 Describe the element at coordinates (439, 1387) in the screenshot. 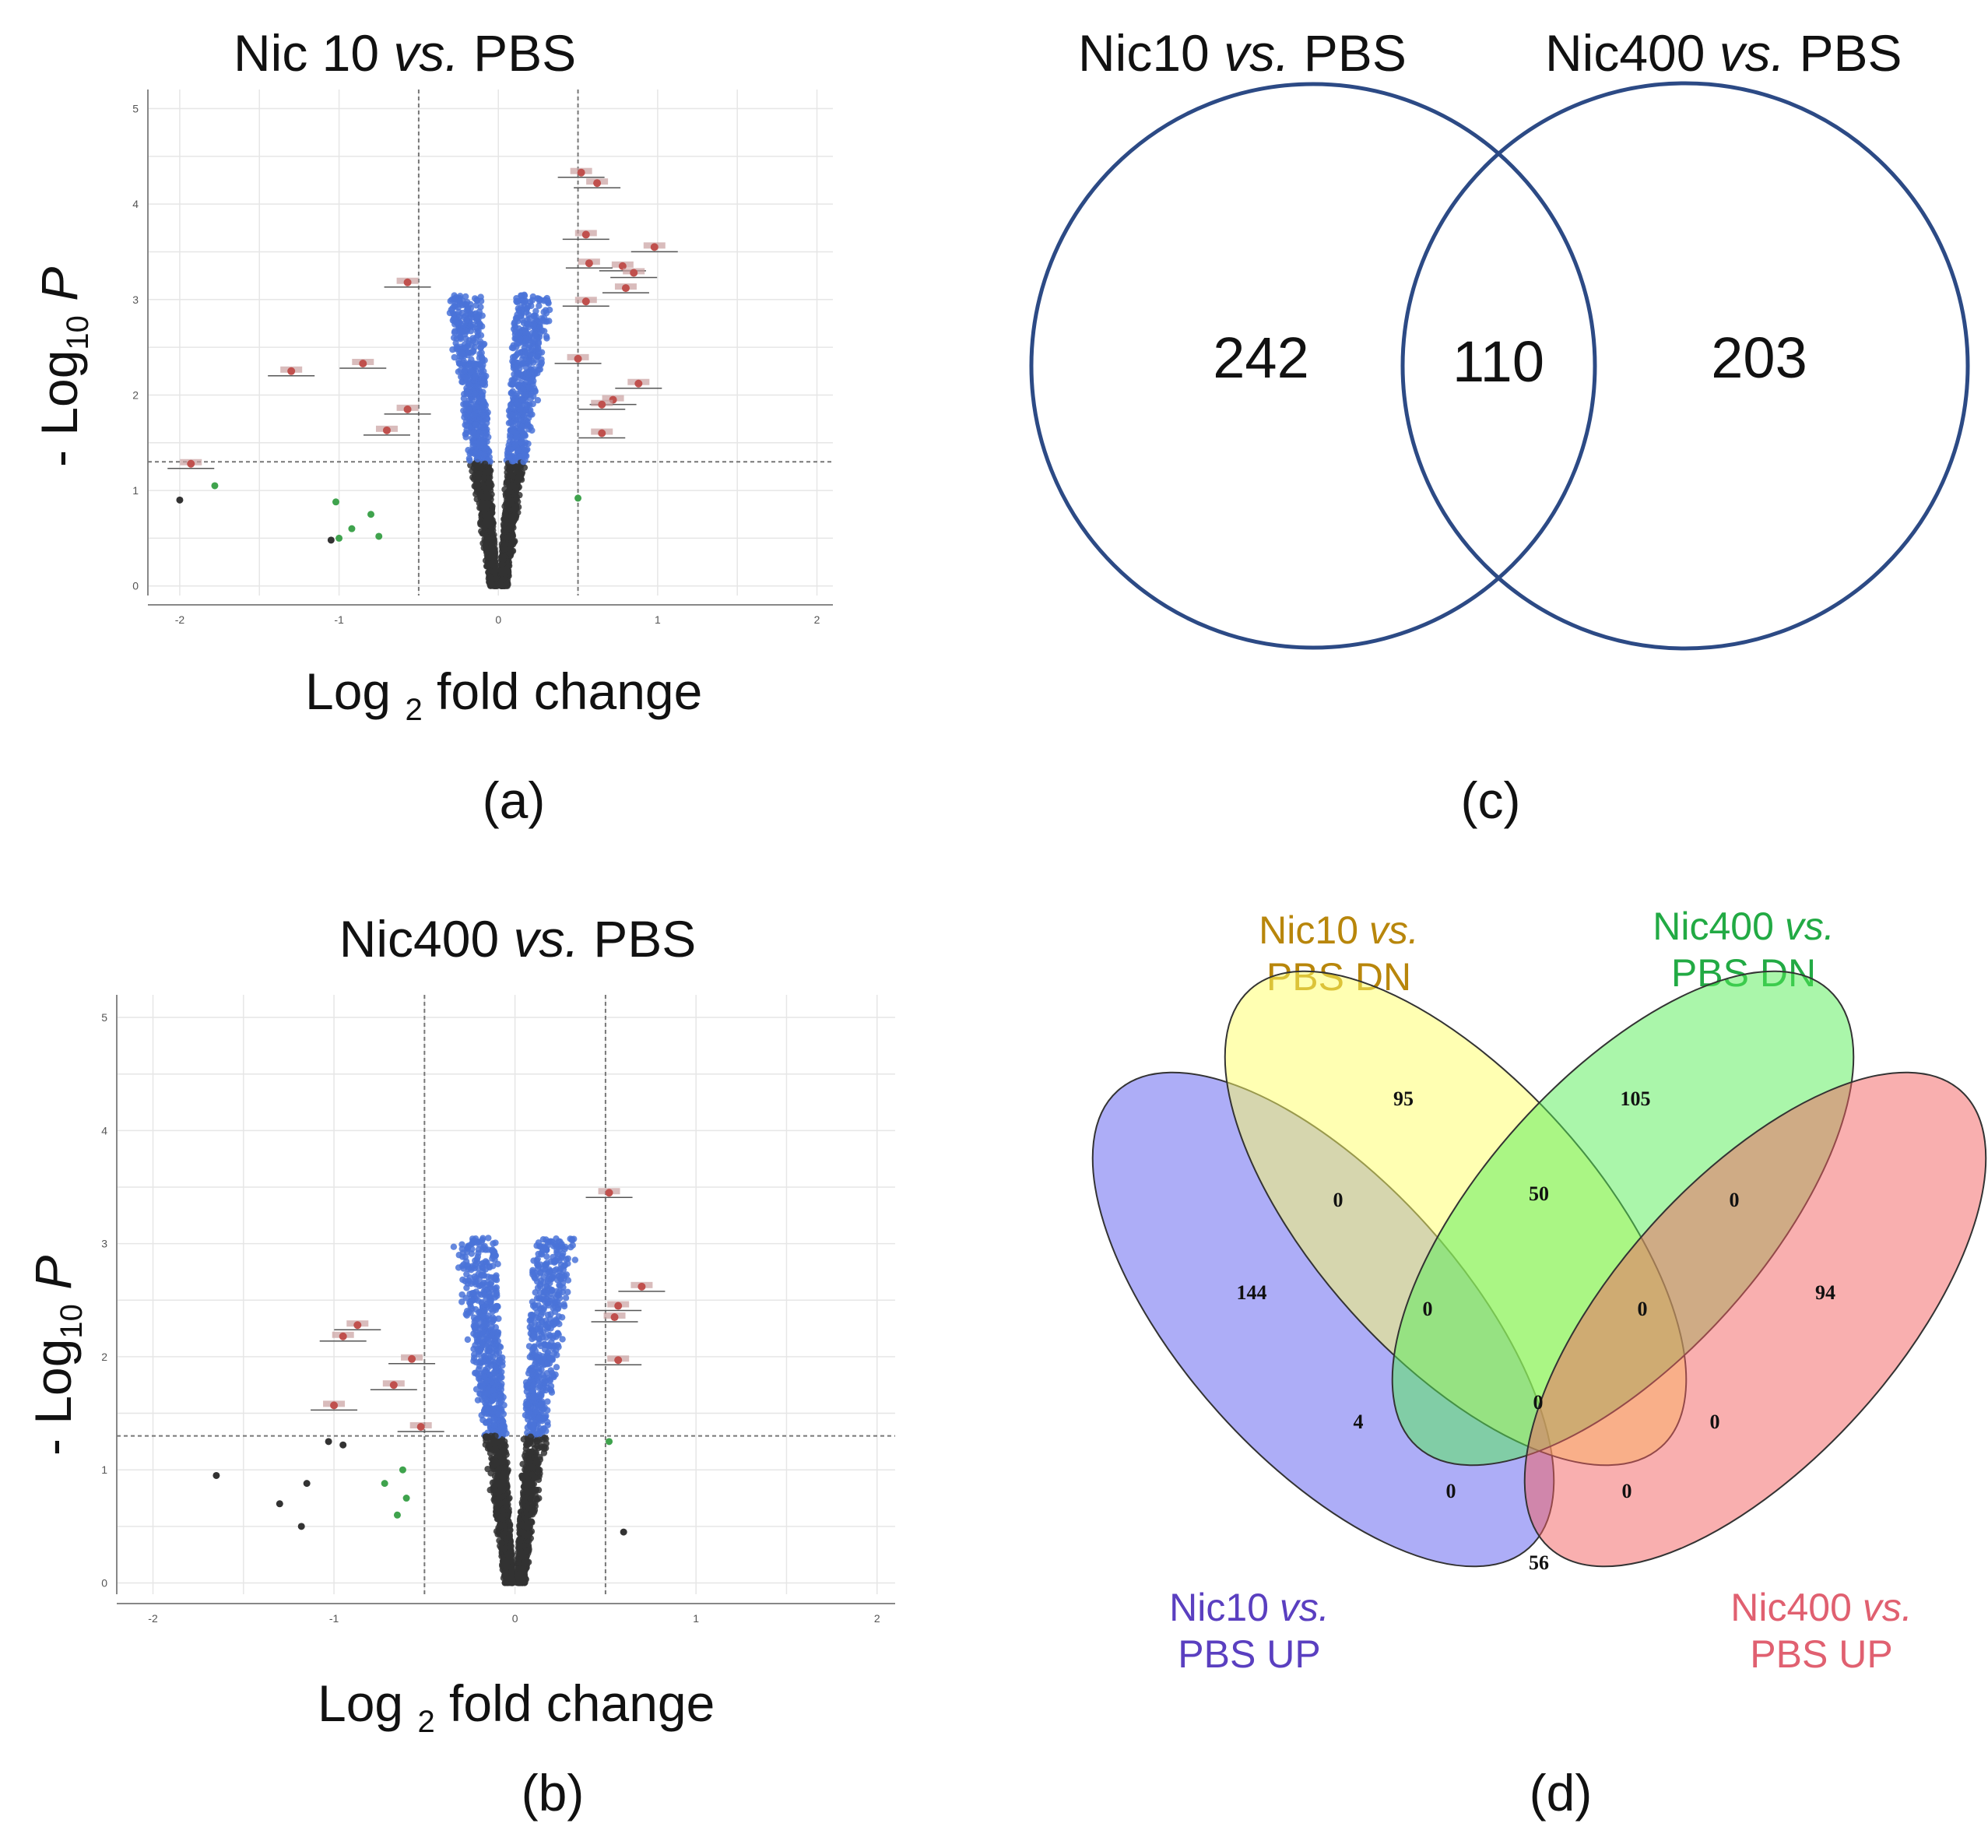

I see `panel-b-points` at that location.